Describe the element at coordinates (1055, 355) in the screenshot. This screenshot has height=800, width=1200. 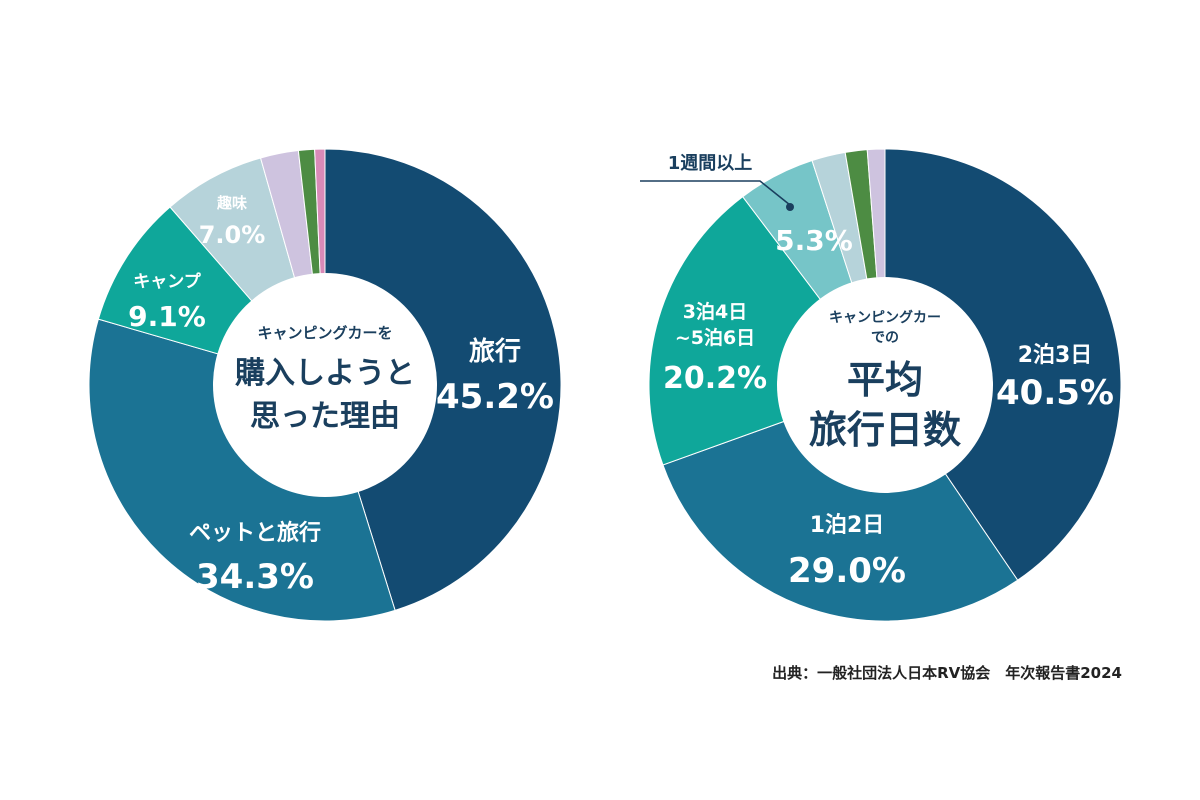
I see `slice-label: 2泊3日` at that location.